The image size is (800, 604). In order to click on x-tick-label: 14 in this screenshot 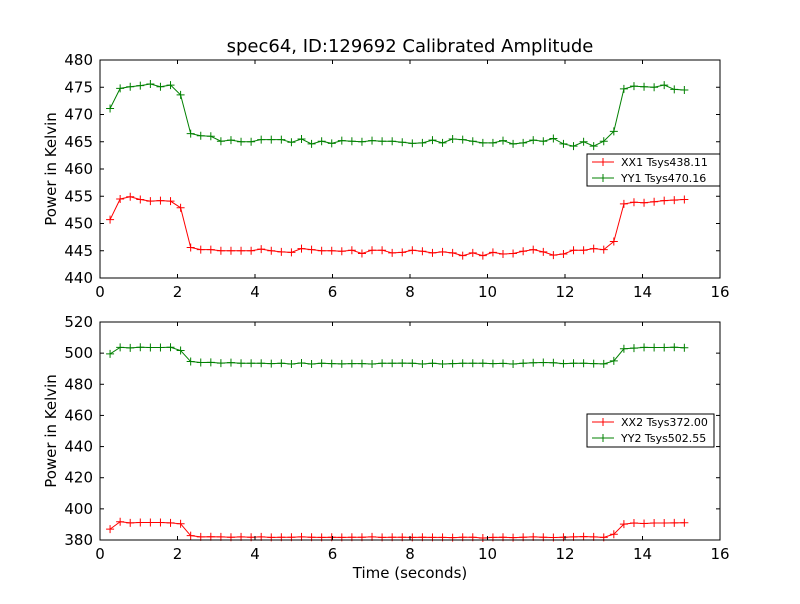, I will do `click(642, 554)`.